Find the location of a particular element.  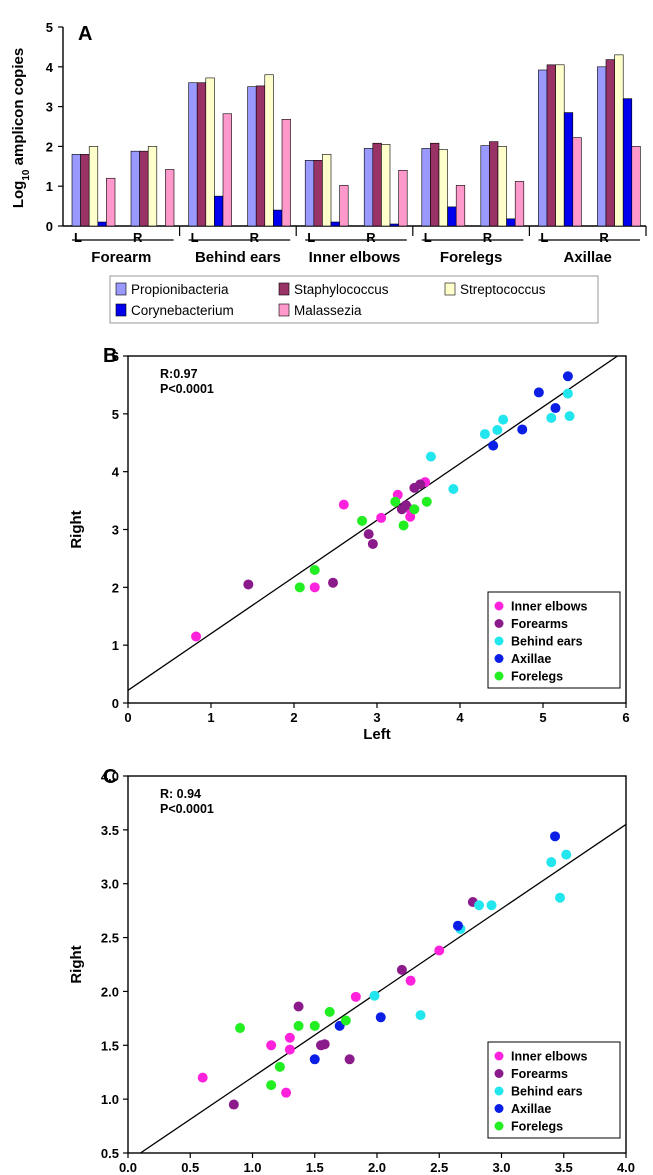

panel-b-x-tick-label: 2 is located at coordinates (293, 717).